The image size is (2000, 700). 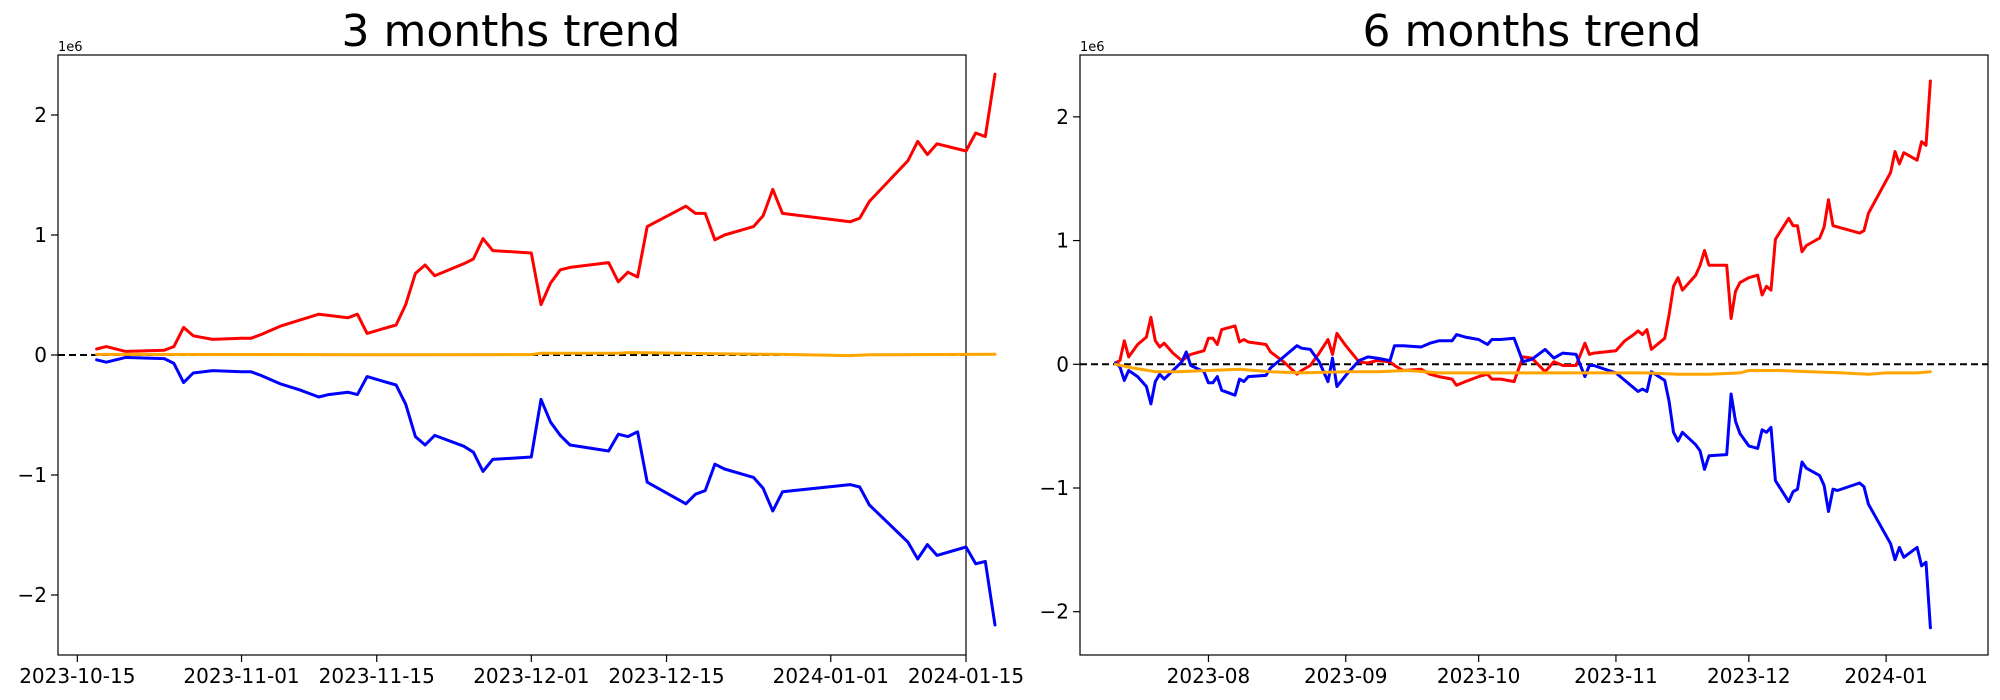 I want to click on x-tick-label: 2023-10-15, so click(x=77, y=676).